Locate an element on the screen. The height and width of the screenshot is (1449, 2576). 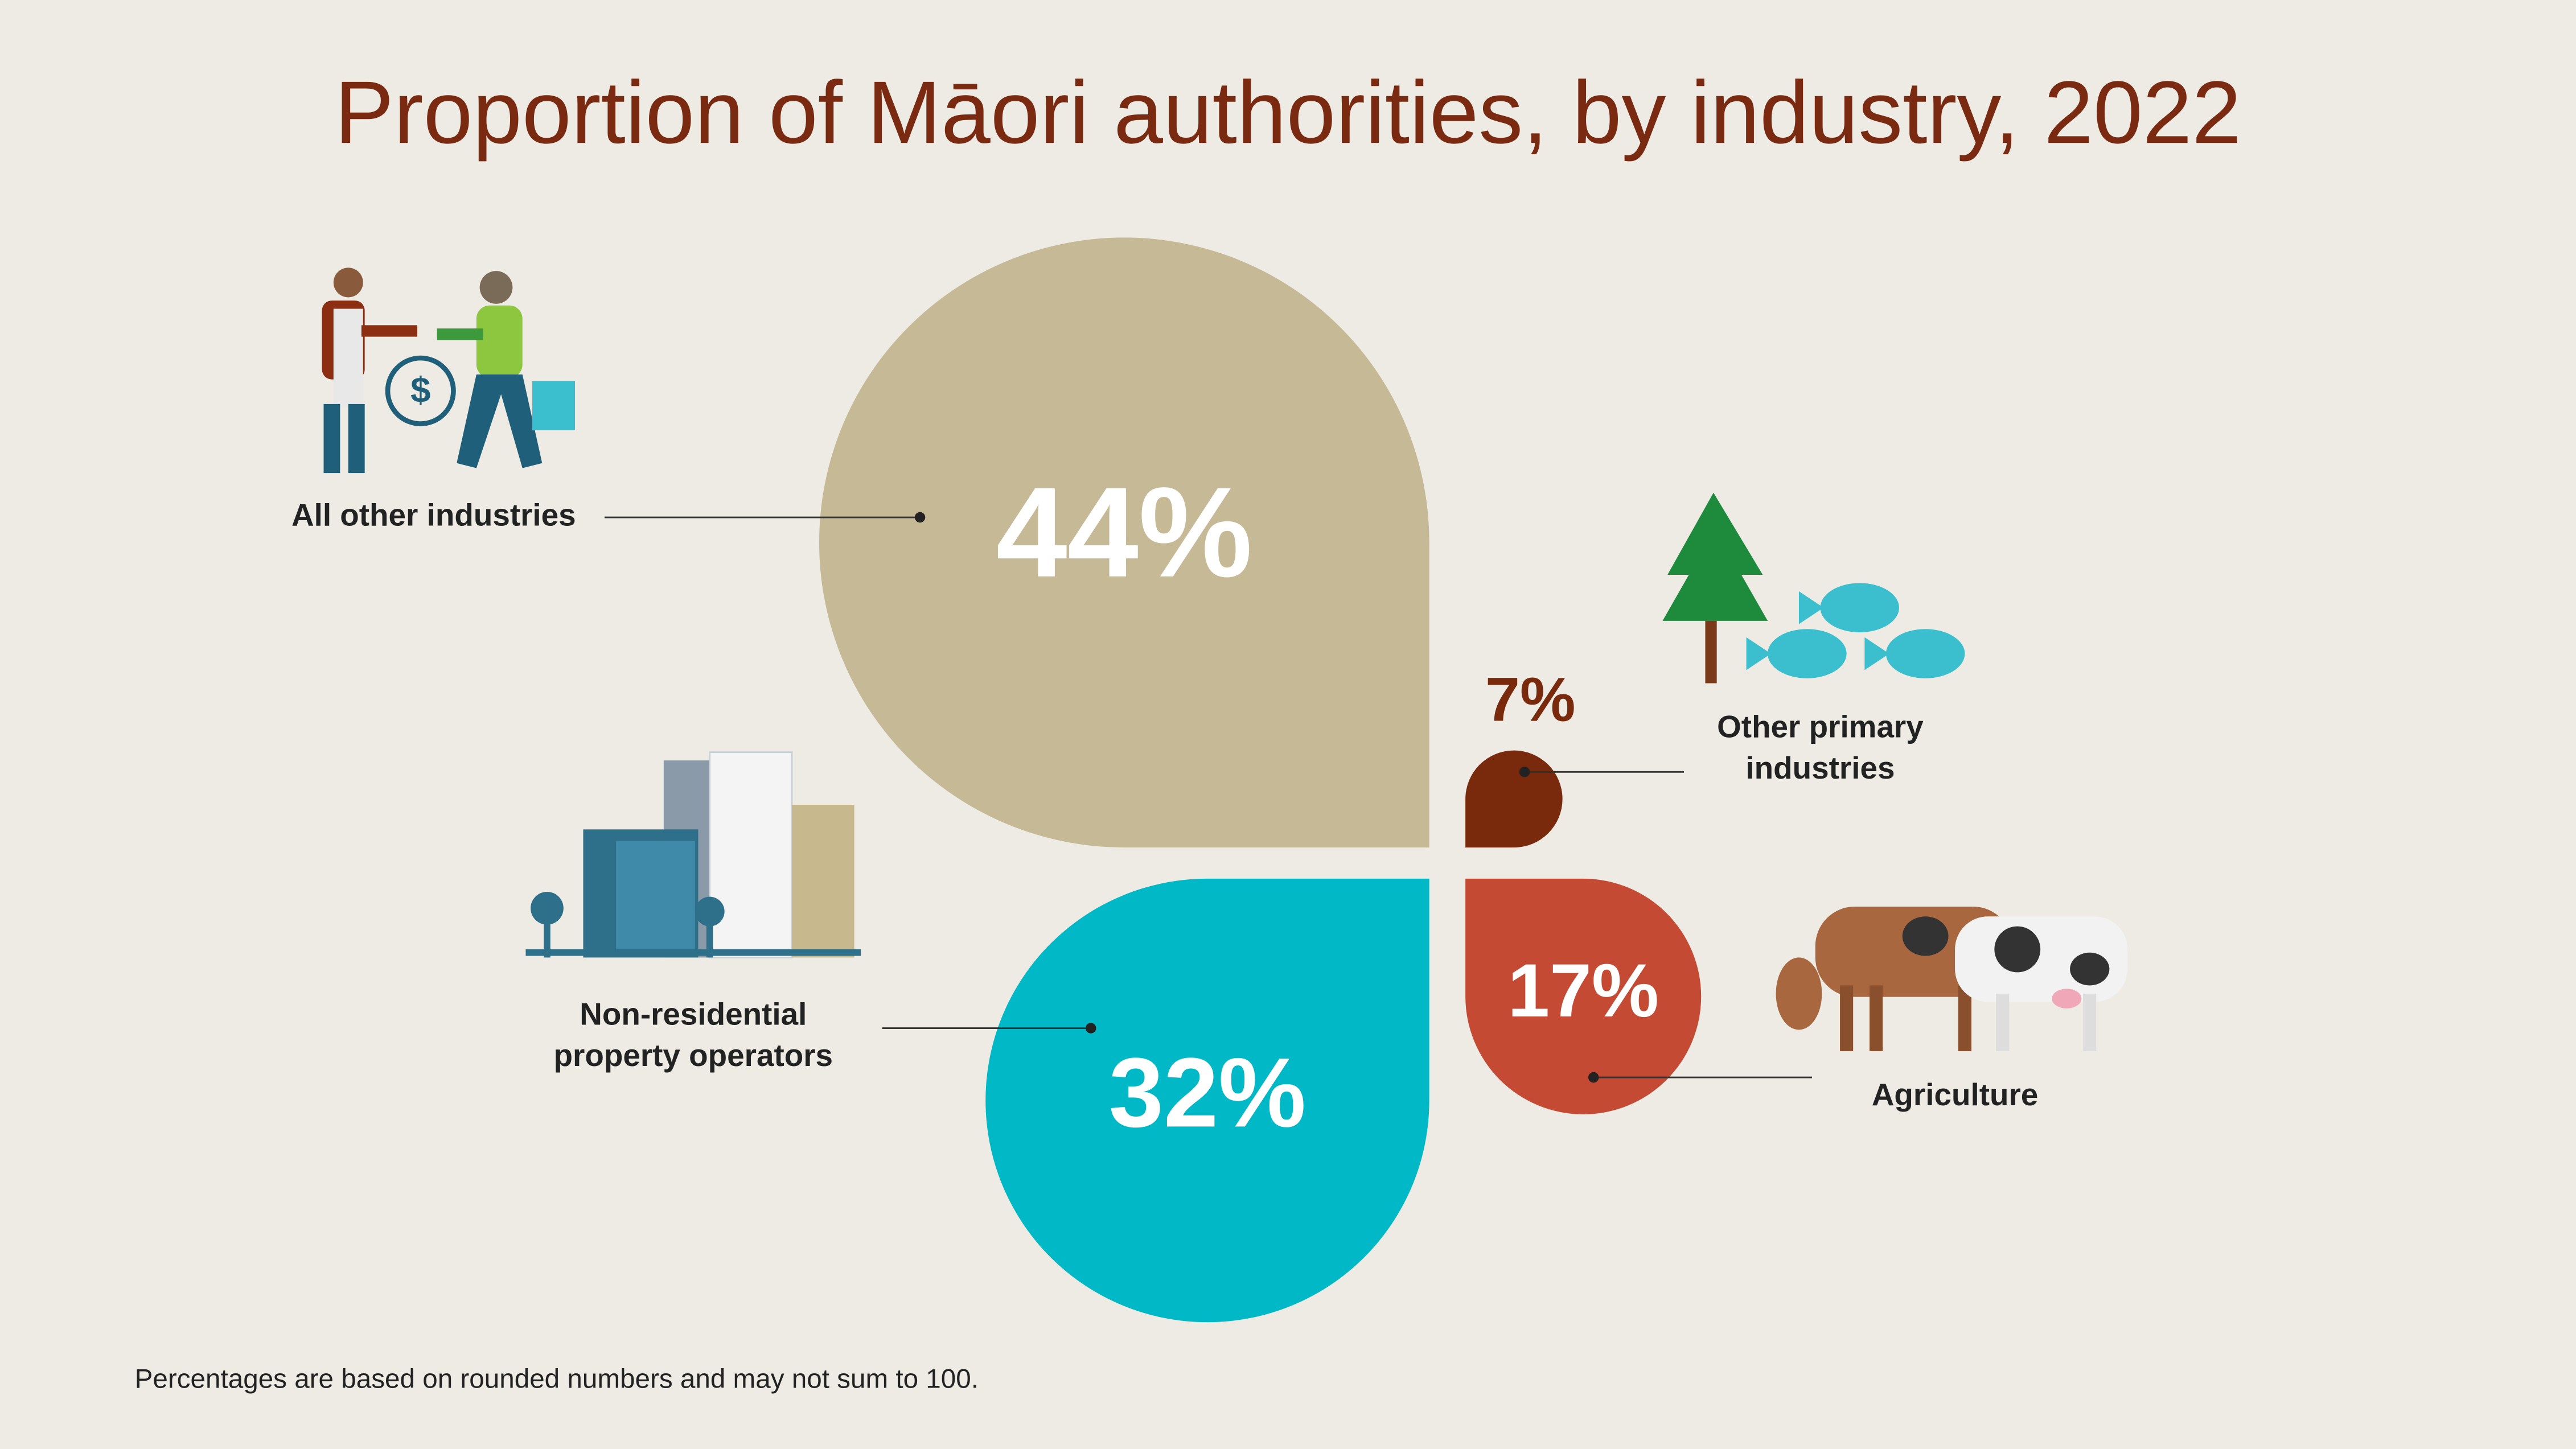
category-label: Other primary industries is located at coordinates (1820, 749).